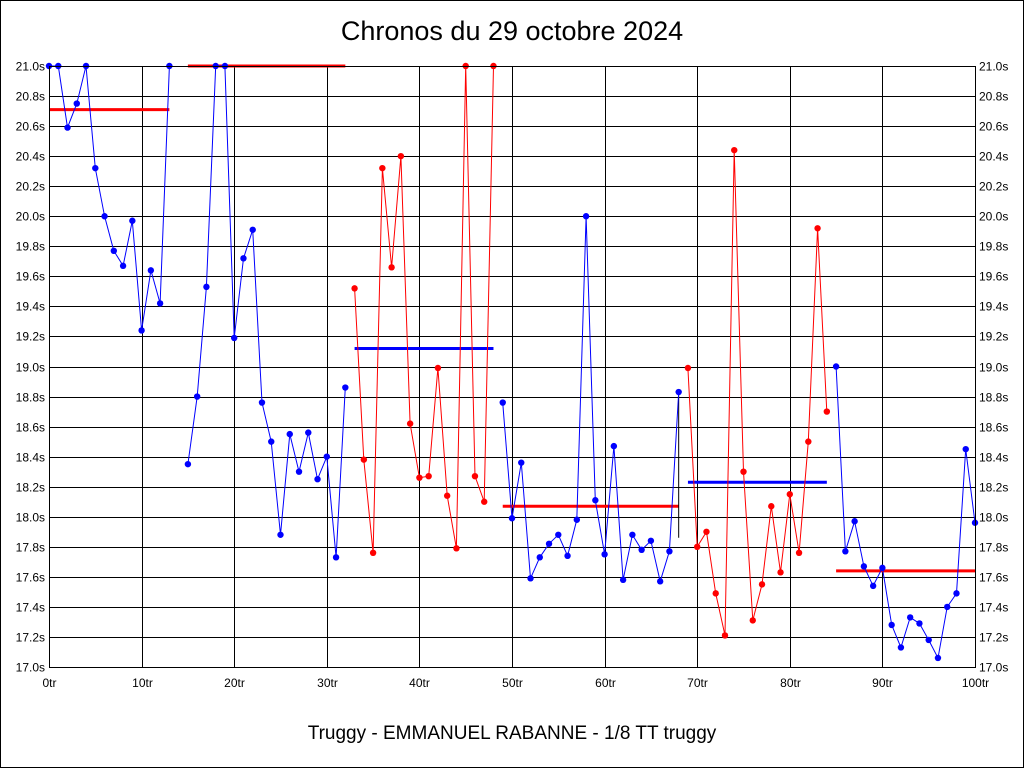  I want to click on y-tick-label-right: 19.8s, so click(993, 247).